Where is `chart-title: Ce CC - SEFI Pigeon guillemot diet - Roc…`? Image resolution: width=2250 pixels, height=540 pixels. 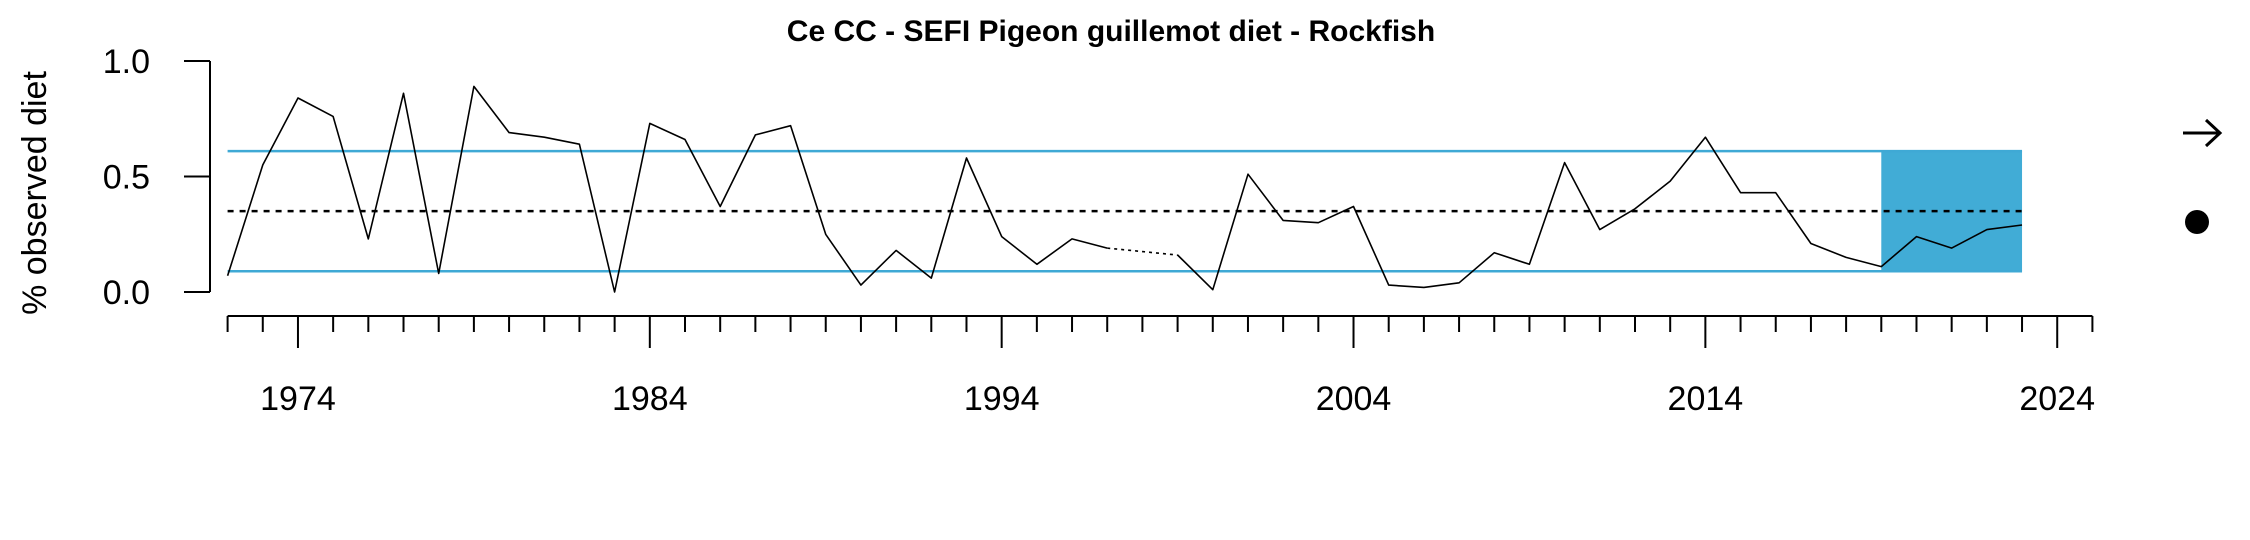 chart-title: Ce CC - SEFI Pigeon guillemot diet - Roc… is located at coordinates (1111, 31).